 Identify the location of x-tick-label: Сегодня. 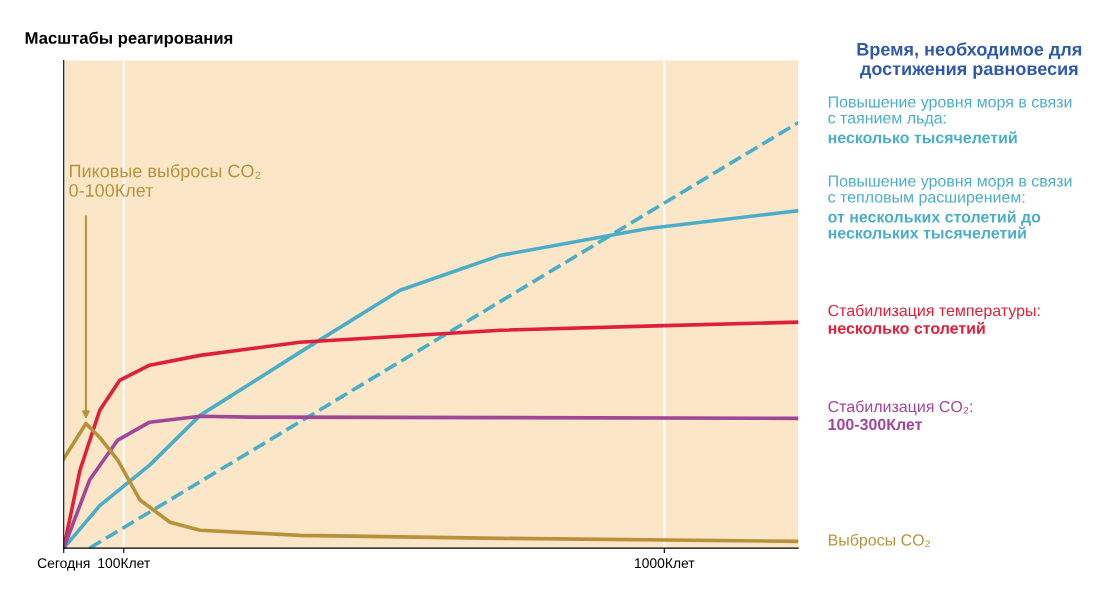
(63, 564).